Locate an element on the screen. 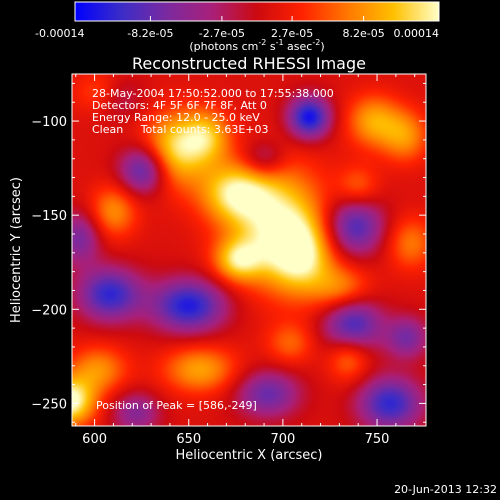 The image size is (500, 500). colorbar-tick-label: -0.00014 is located at coordinates (59, 33).